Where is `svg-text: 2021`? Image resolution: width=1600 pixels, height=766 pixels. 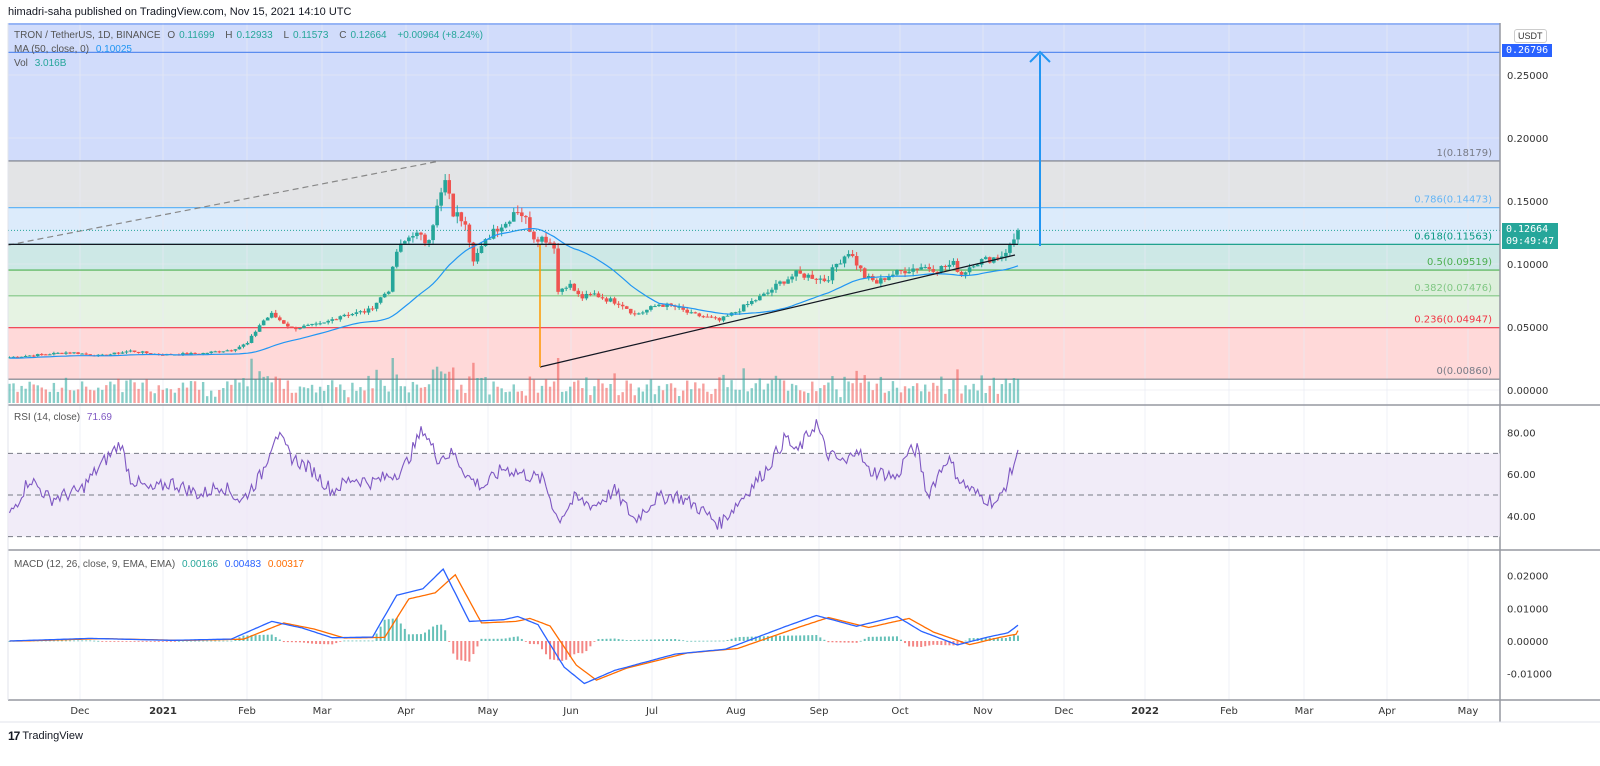 svg-text: 2021 is located at coordinates (163, 711).